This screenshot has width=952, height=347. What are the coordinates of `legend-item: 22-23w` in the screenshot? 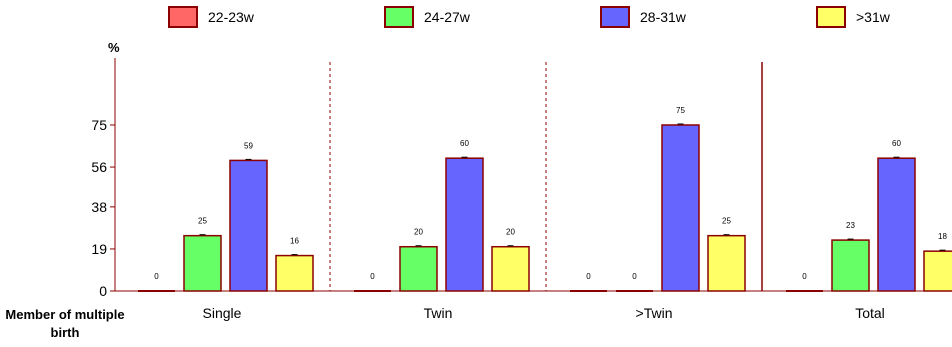 It's located at (211, 17).